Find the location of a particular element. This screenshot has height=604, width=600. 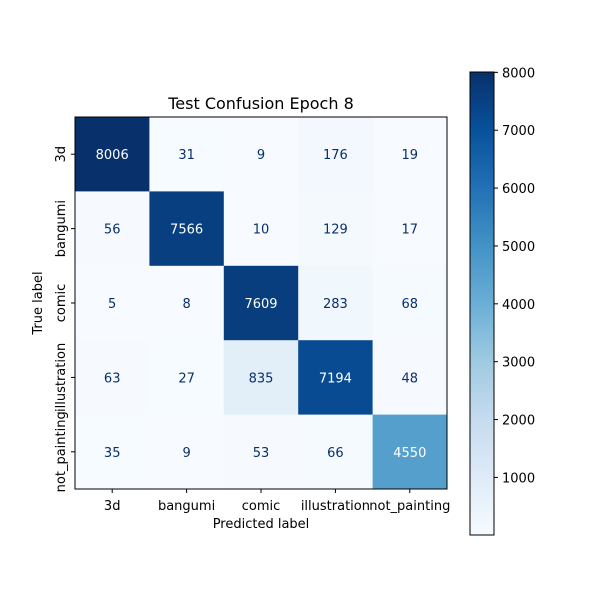

colorbar-tick-label: 6000 is located at coordinates (518, 189).